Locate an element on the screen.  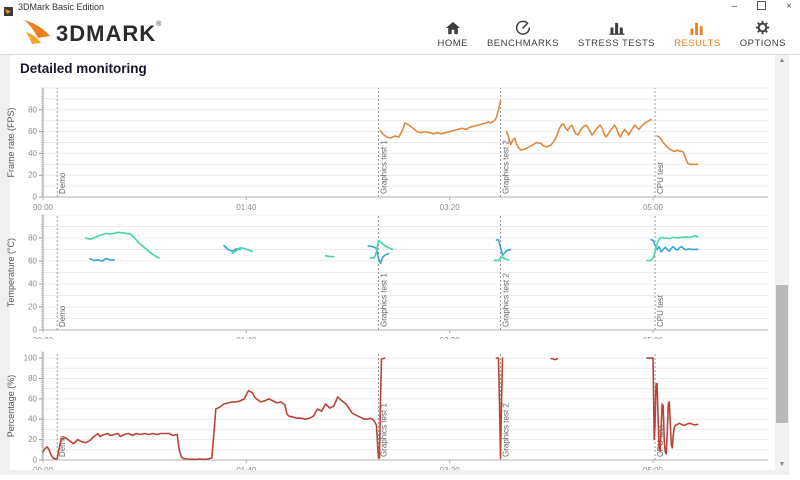
scrollbar-thumb is located at coordinates (782, 354).